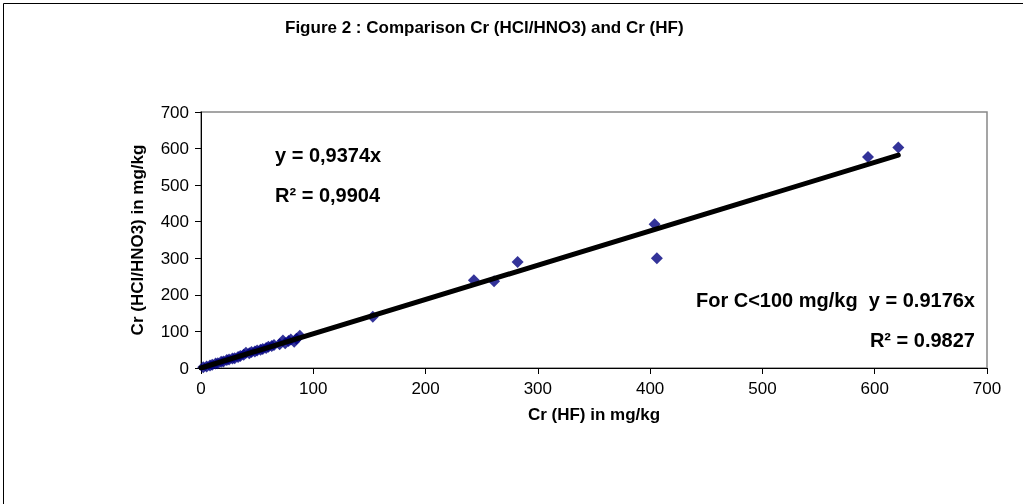 This screenshot has height=504, width=1023. I want to click on annotation: y = 0,9374x, so click(328, 155).